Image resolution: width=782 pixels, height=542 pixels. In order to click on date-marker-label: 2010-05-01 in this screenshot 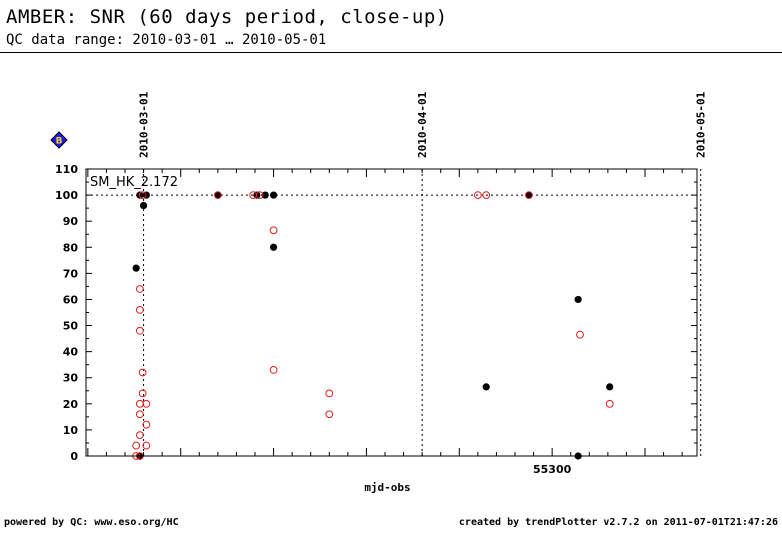, I will do `click(701, 124)`.